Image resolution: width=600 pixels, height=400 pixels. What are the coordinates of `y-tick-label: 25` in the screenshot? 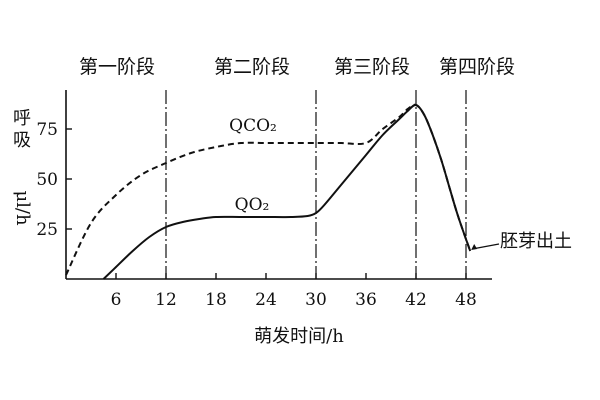 It's located at (47, 230).